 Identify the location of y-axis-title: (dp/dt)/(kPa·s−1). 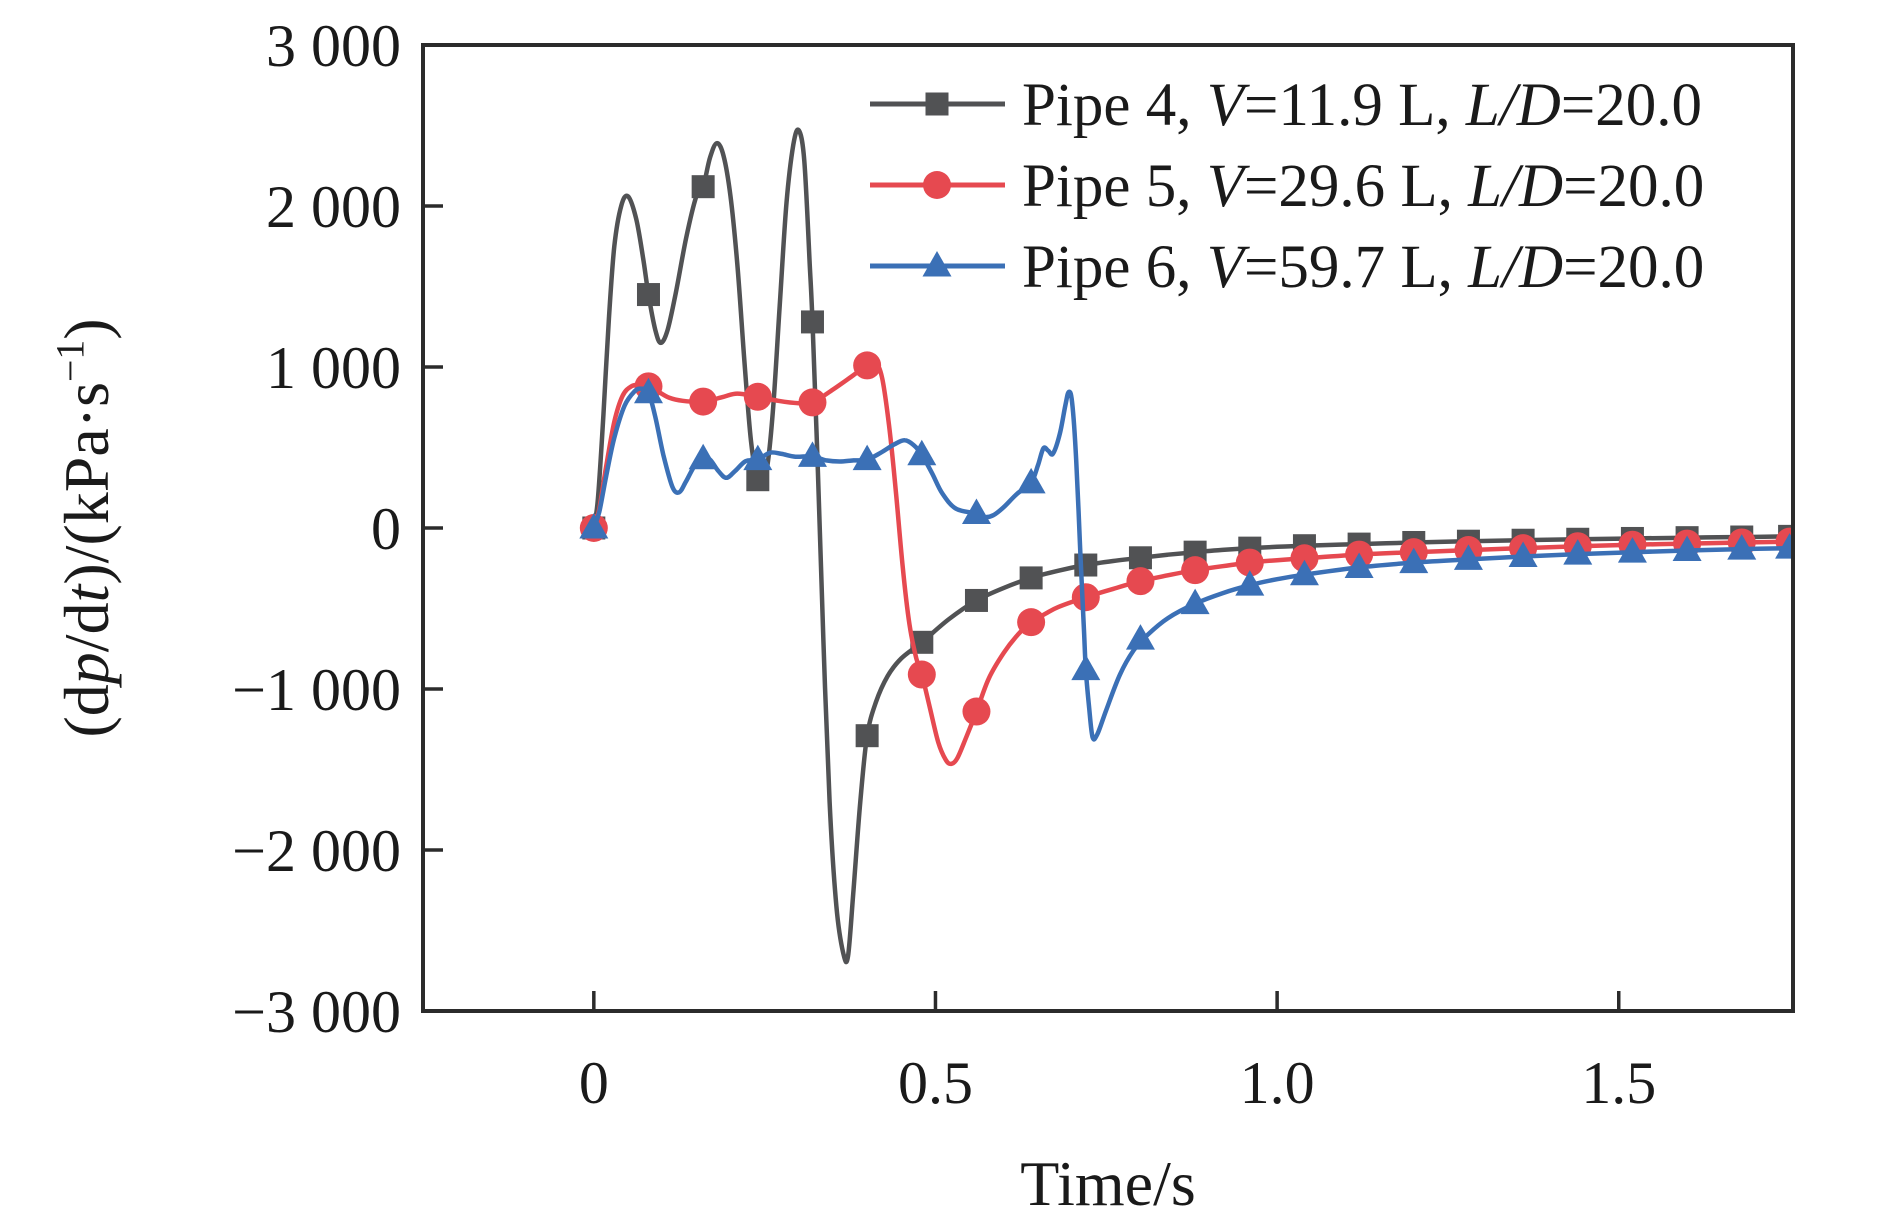
(85, 527).